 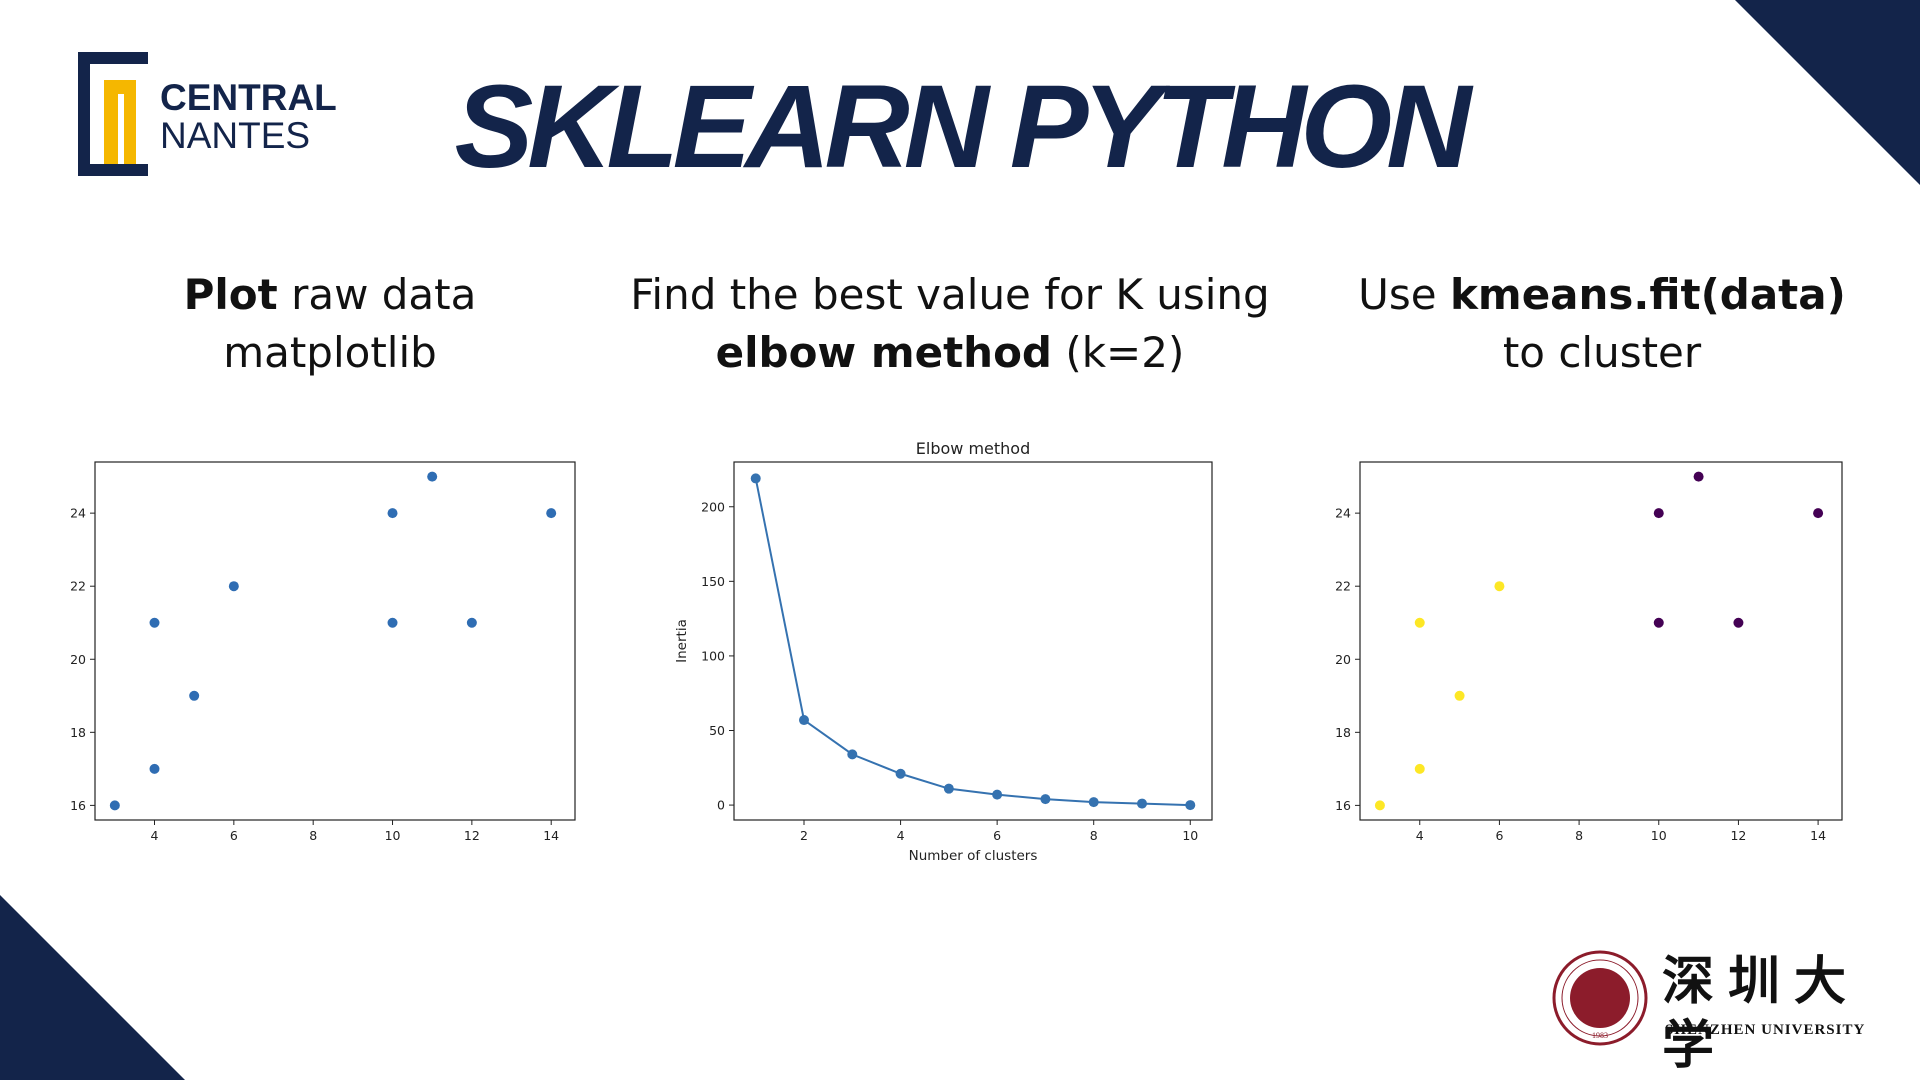 I want to click on caption-elbow-bold: elbow method, so click(x=883, y=352).